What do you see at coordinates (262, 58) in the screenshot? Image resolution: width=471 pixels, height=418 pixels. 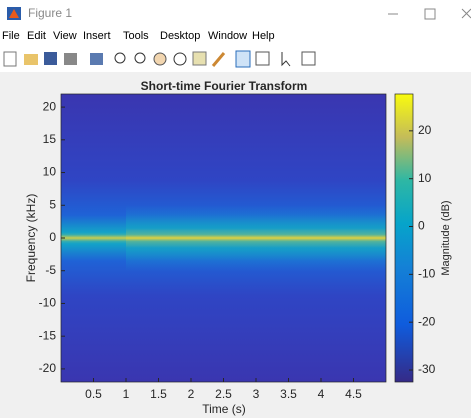 I see `tool-legend` at bounding box center [262, 58].